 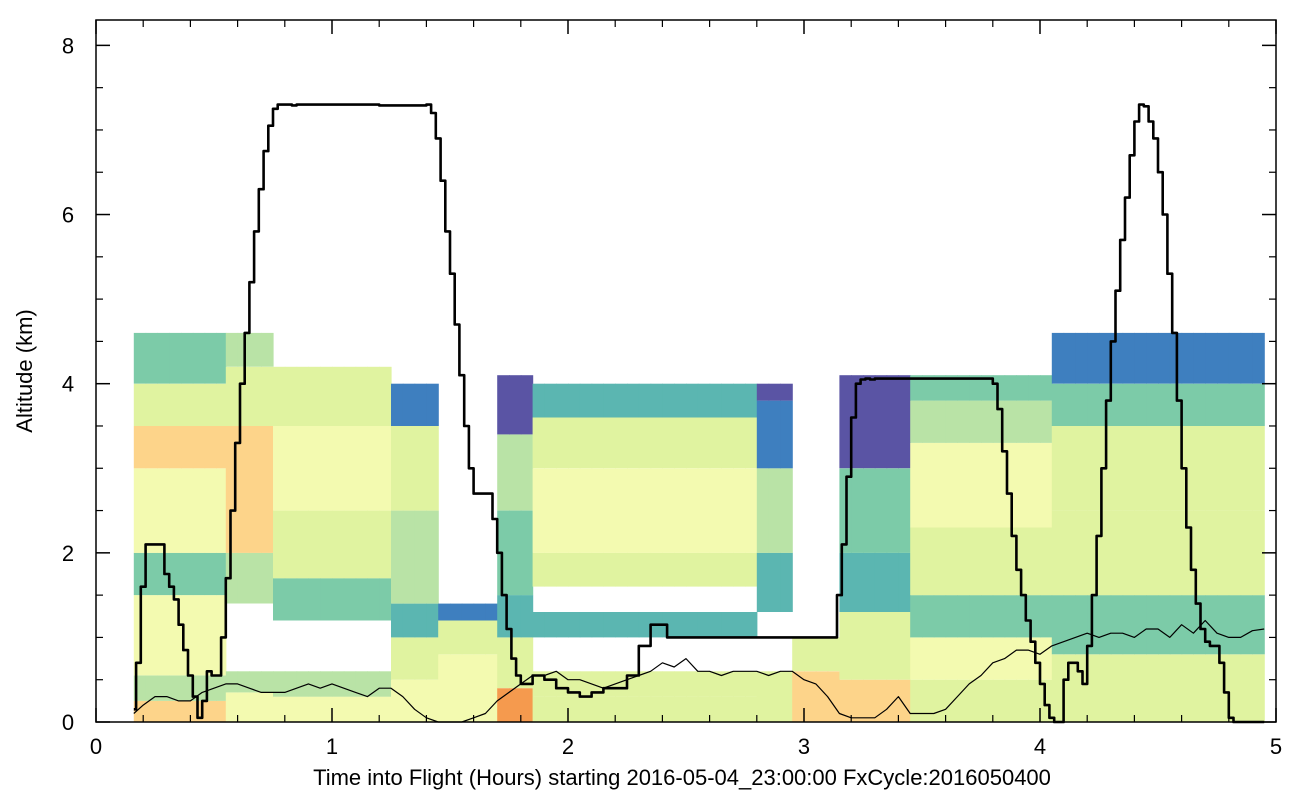 What do you see at coordinates (96, 746) in the screenshot?
I see `x-tick-label: 0` at bounding box center [96, 746].